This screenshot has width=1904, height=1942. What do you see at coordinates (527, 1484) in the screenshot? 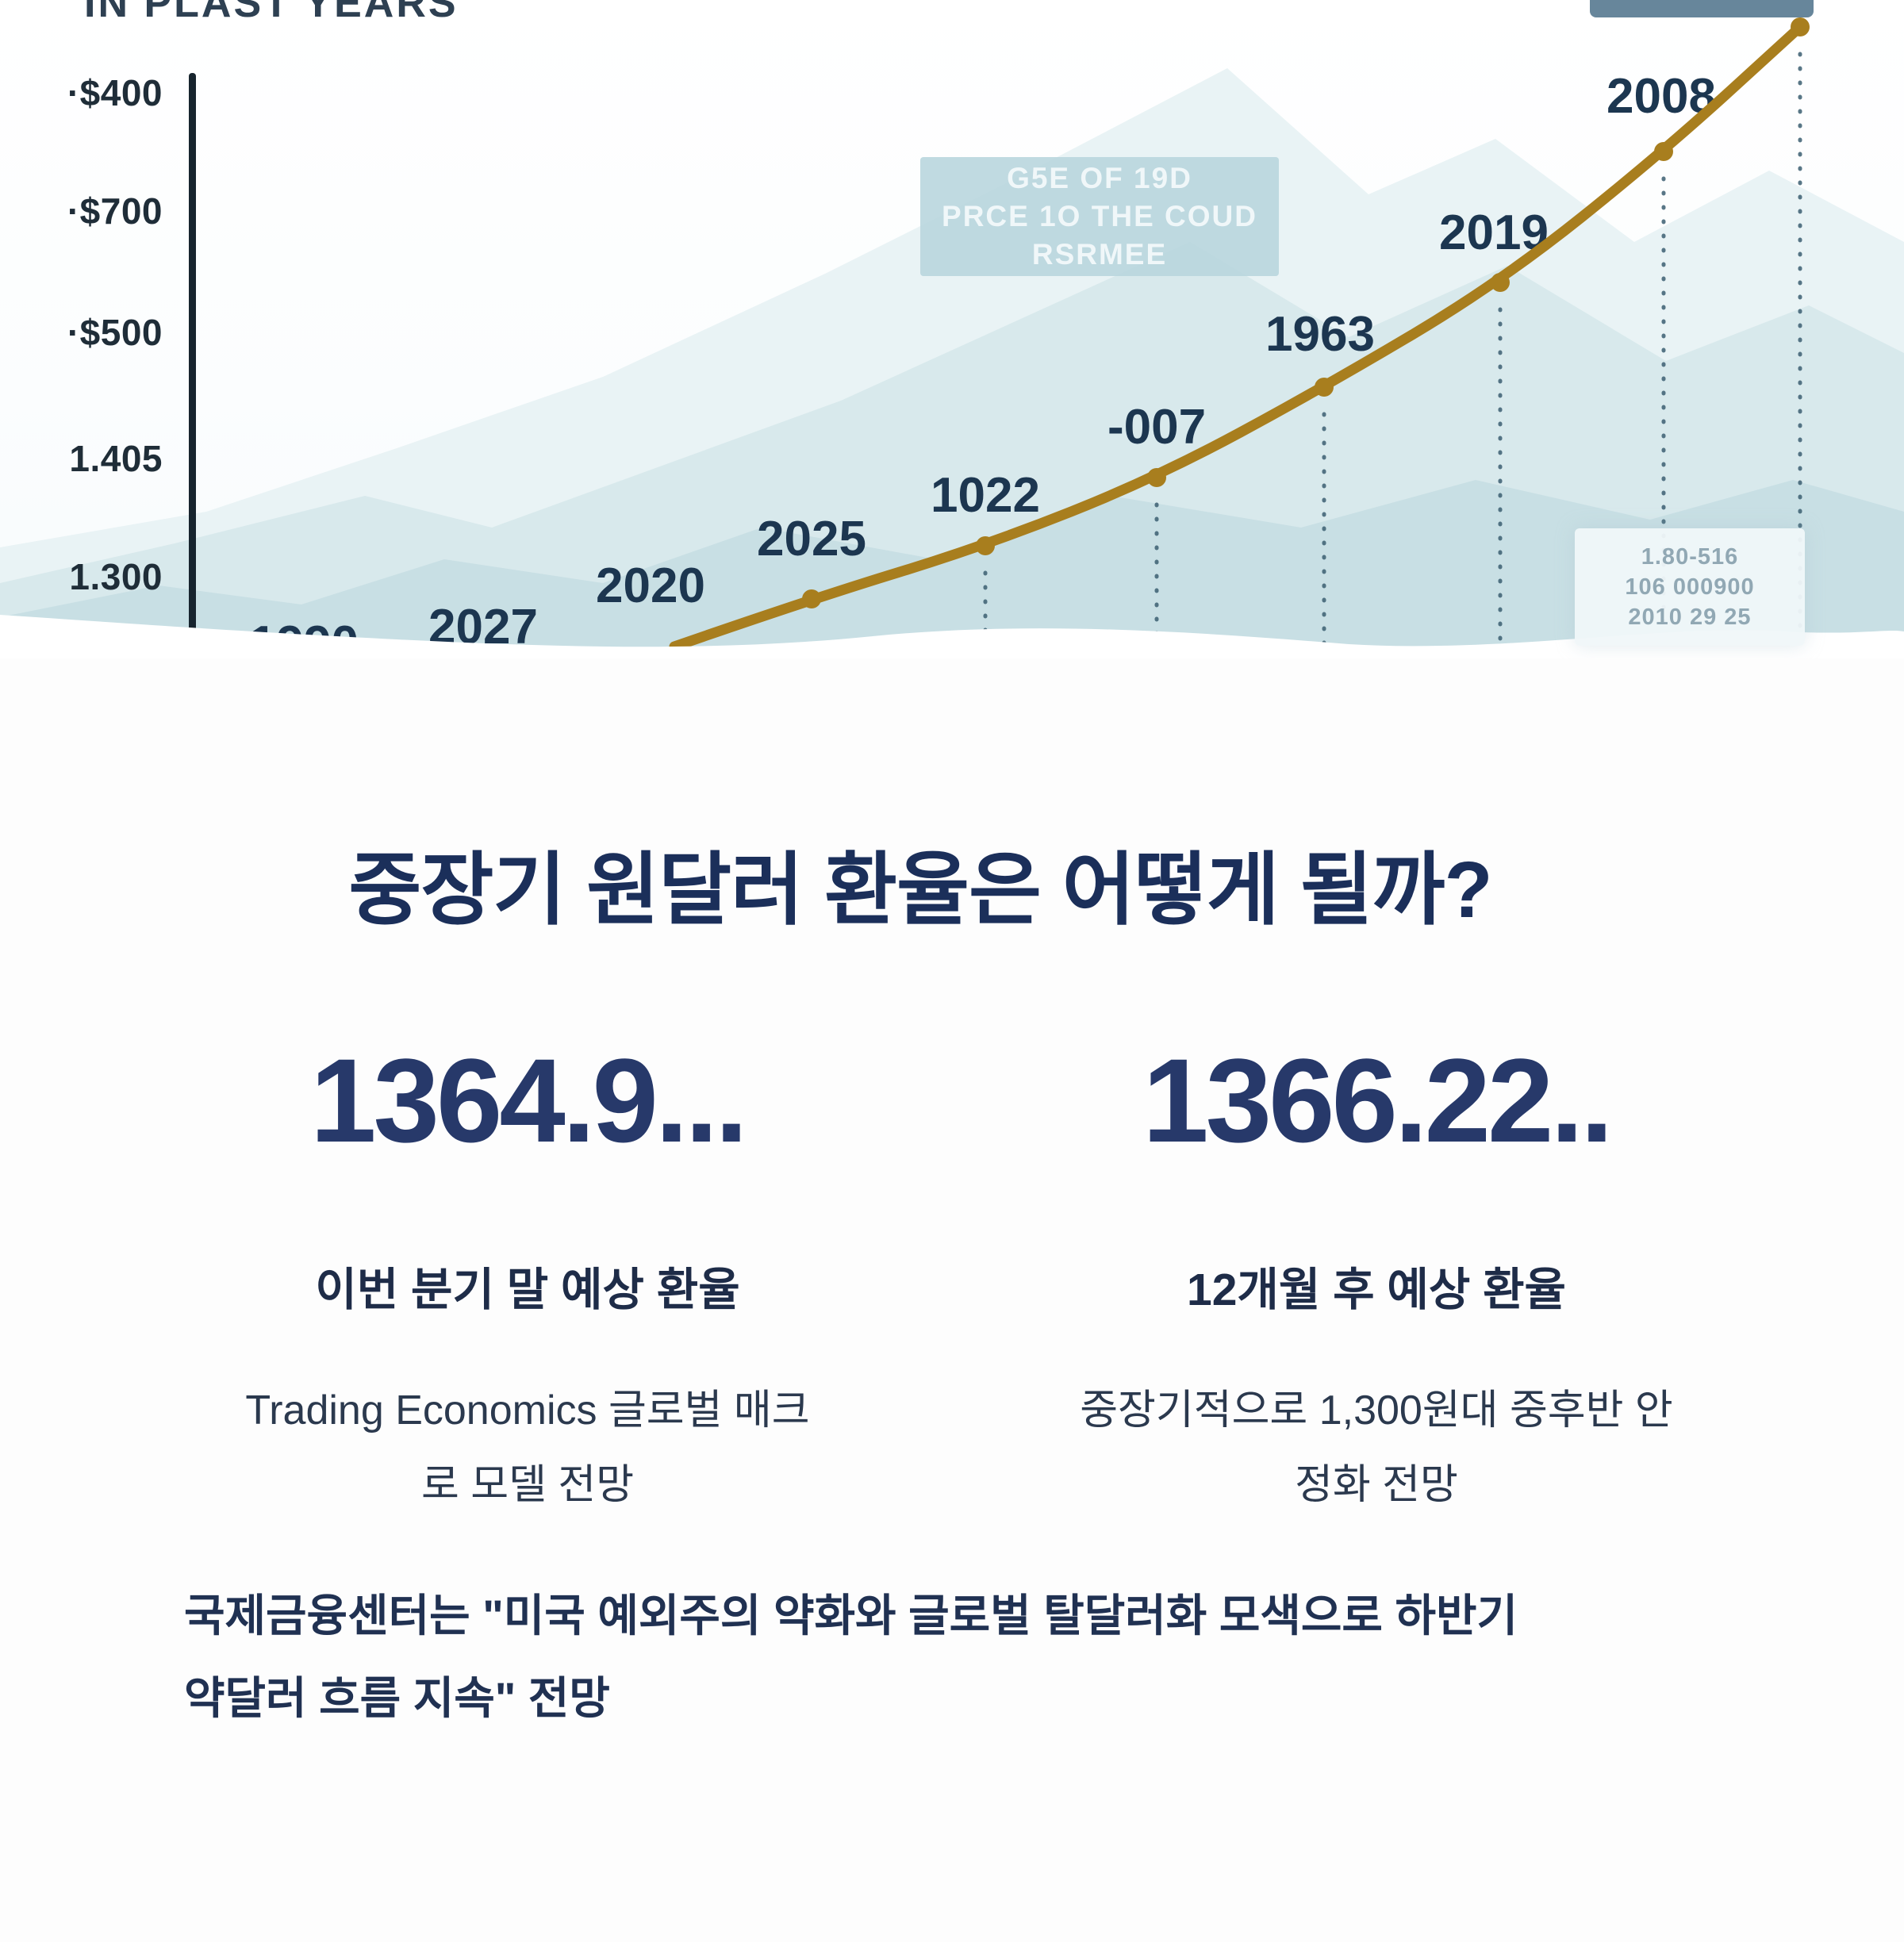
I see `forecast-desc-line: 로 모델 전망` at bounding box center [527, 1484].